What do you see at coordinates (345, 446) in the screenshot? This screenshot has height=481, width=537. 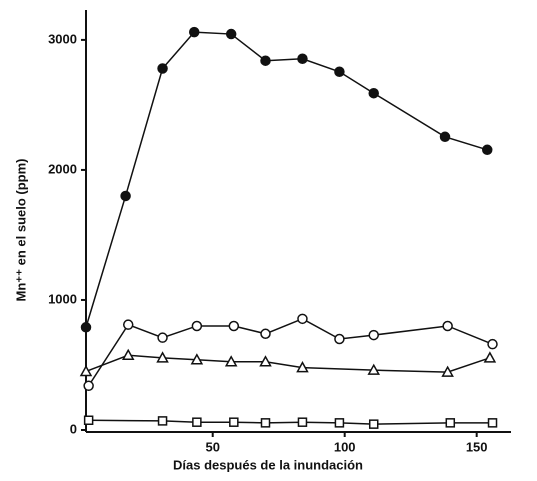 I see `x-tick-label: 100` at bounding box center [345, 446].